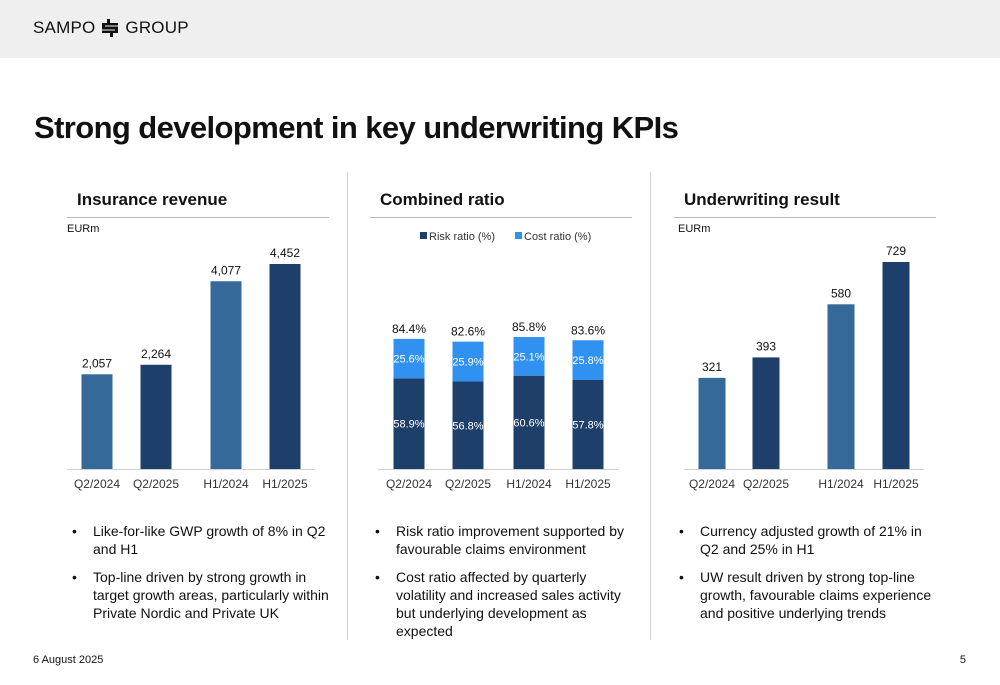 Image resolution: width=1000 pixels, height=685 pixels. I want to click on data-label: 2,057, so click(97, 363).